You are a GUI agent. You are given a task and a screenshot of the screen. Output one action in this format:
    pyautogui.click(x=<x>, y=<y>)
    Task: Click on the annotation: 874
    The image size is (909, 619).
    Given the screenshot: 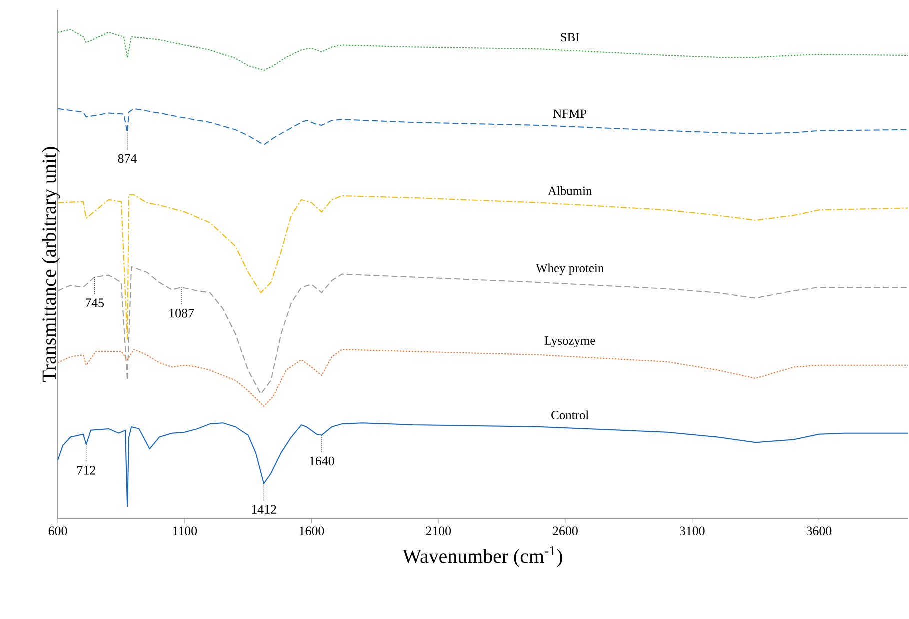 What is the action you would take?
    pyautogui.click(x=128, y=159)
    